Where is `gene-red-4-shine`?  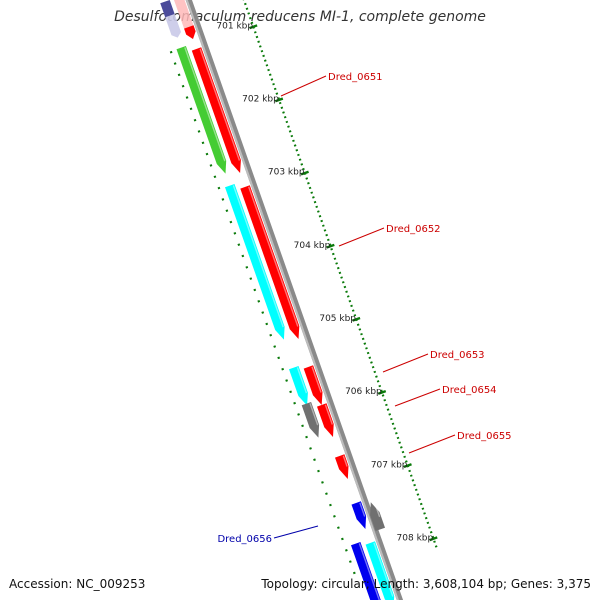
gene-red-4-shine is located at coordinates (328, 414).